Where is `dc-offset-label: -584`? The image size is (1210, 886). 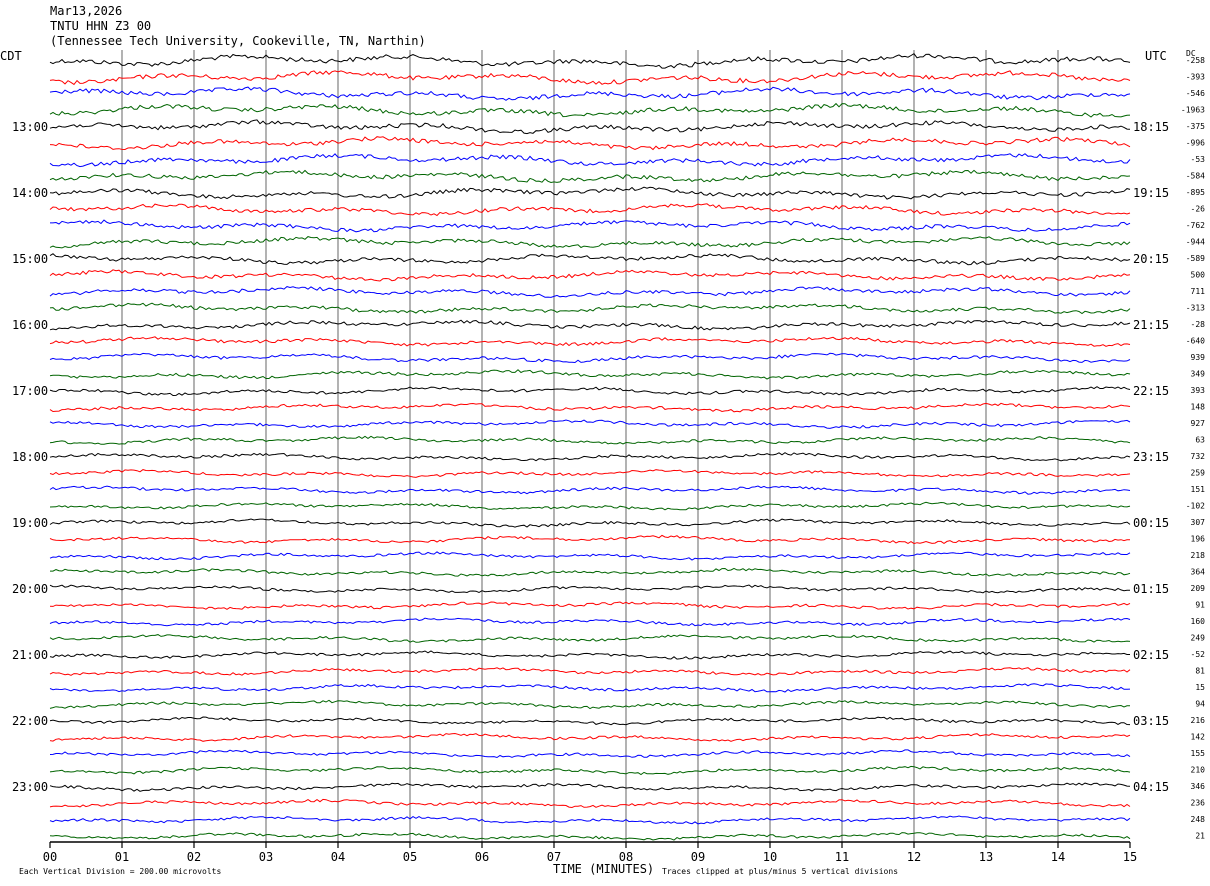 dc-offset-label: -584 is located at coordinates (1195, 176).